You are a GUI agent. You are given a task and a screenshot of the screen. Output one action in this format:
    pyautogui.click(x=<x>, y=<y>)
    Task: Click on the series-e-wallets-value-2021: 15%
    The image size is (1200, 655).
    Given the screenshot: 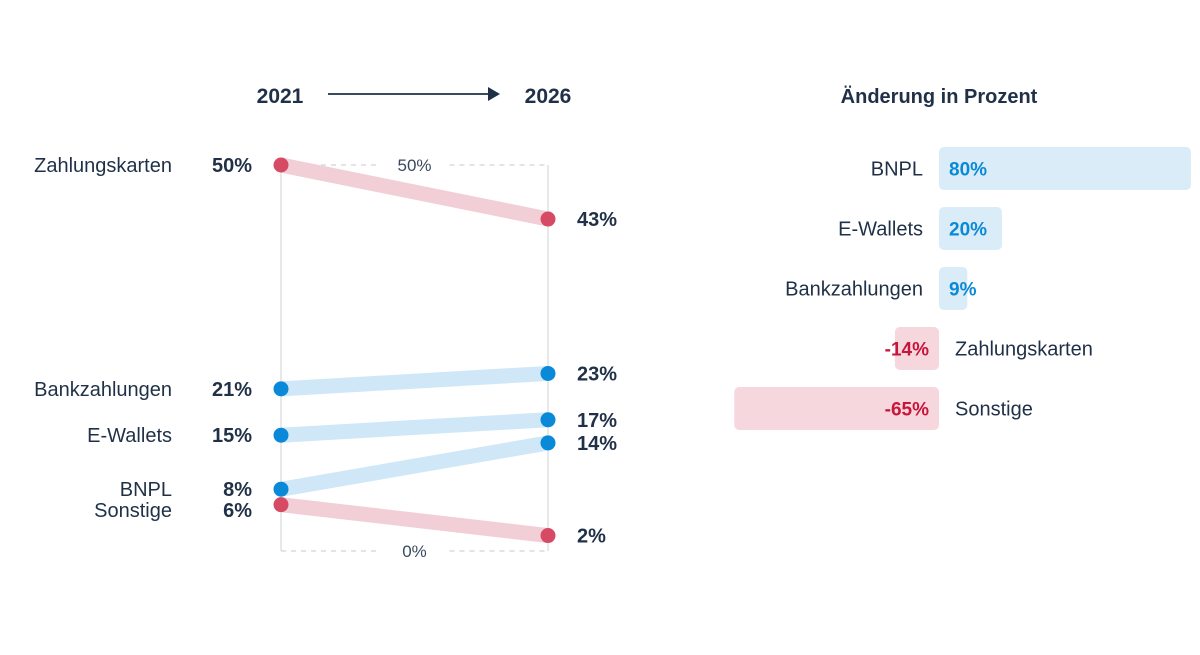 What is the action you would take?
    pyautogui.click(x=232, y=436)
    